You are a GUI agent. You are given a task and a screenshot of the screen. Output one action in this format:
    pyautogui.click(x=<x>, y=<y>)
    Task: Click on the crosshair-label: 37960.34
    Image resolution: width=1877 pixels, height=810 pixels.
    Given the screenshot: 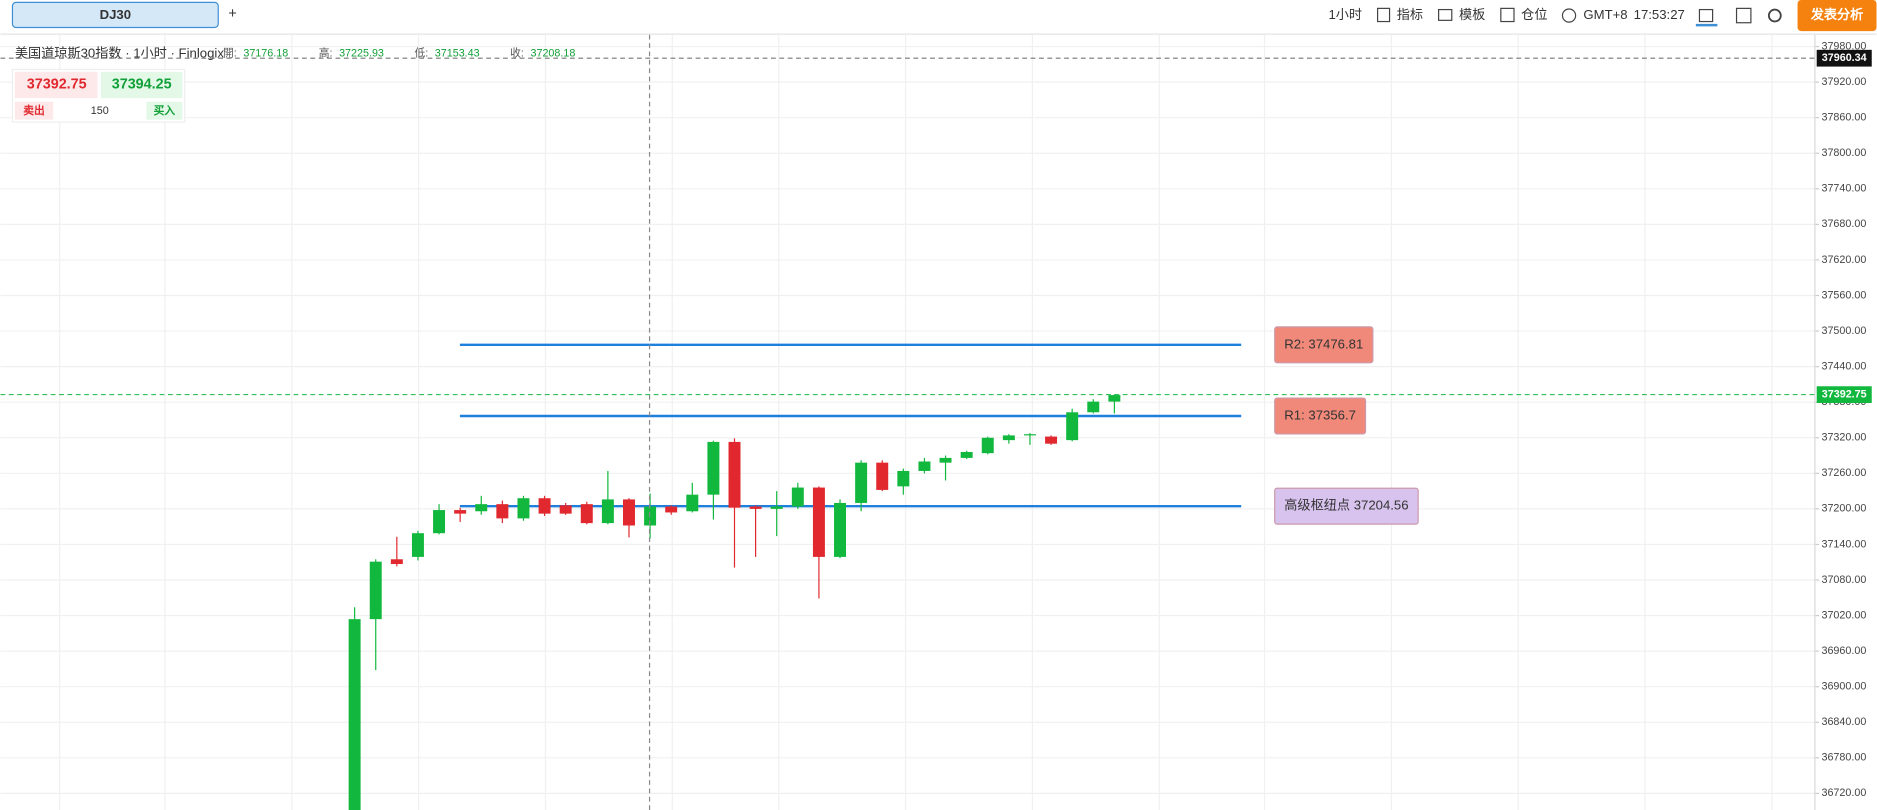 What is the action you would take?
    pyautogui.click(x=1844, y=58)
    